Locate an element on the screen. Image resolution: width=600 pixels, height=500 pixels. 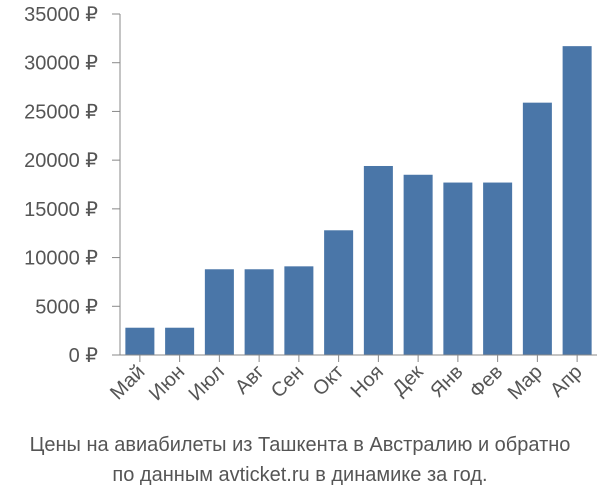
y-tick-label: 25000 ₽ is located at coordinates (61, 112).